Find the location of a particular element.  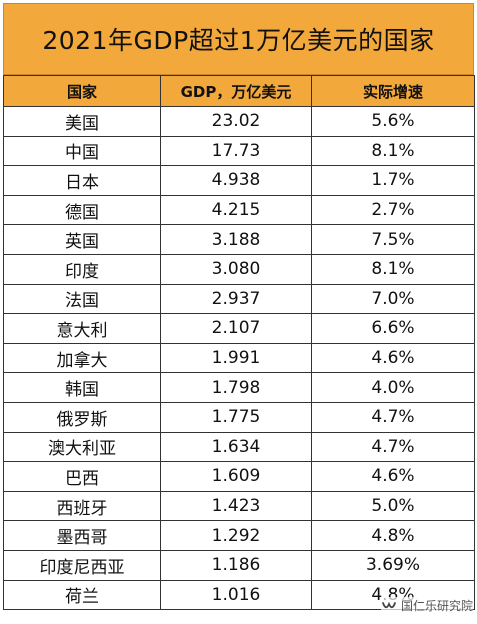

table-row: 墨西哥 1.292 4.8% is located at coordinates (239, 535).